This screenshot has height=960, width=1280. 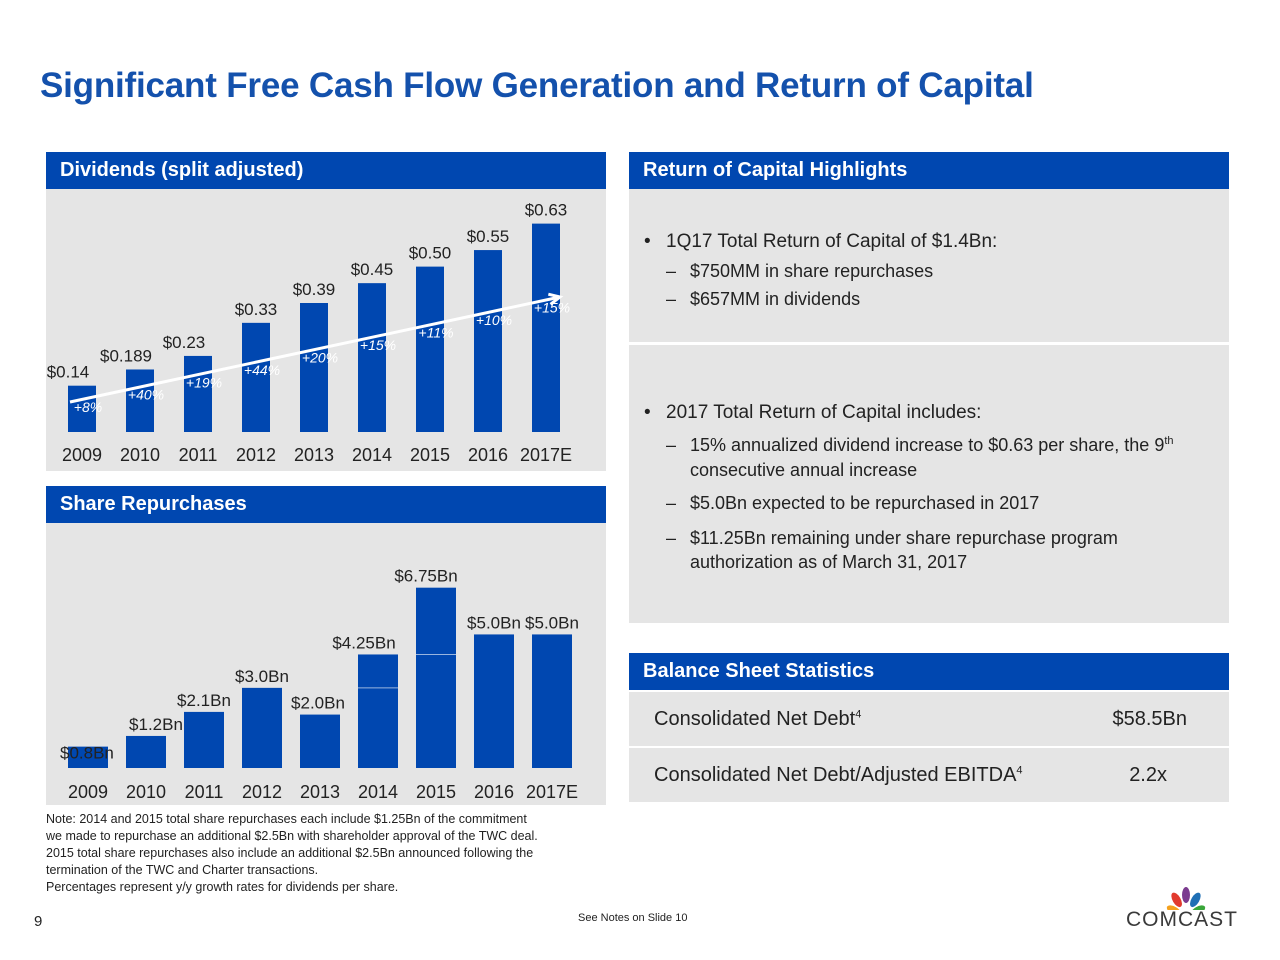 I want to click on balance-header: Balance Sheet Statistics, so click(x=929, y=671).